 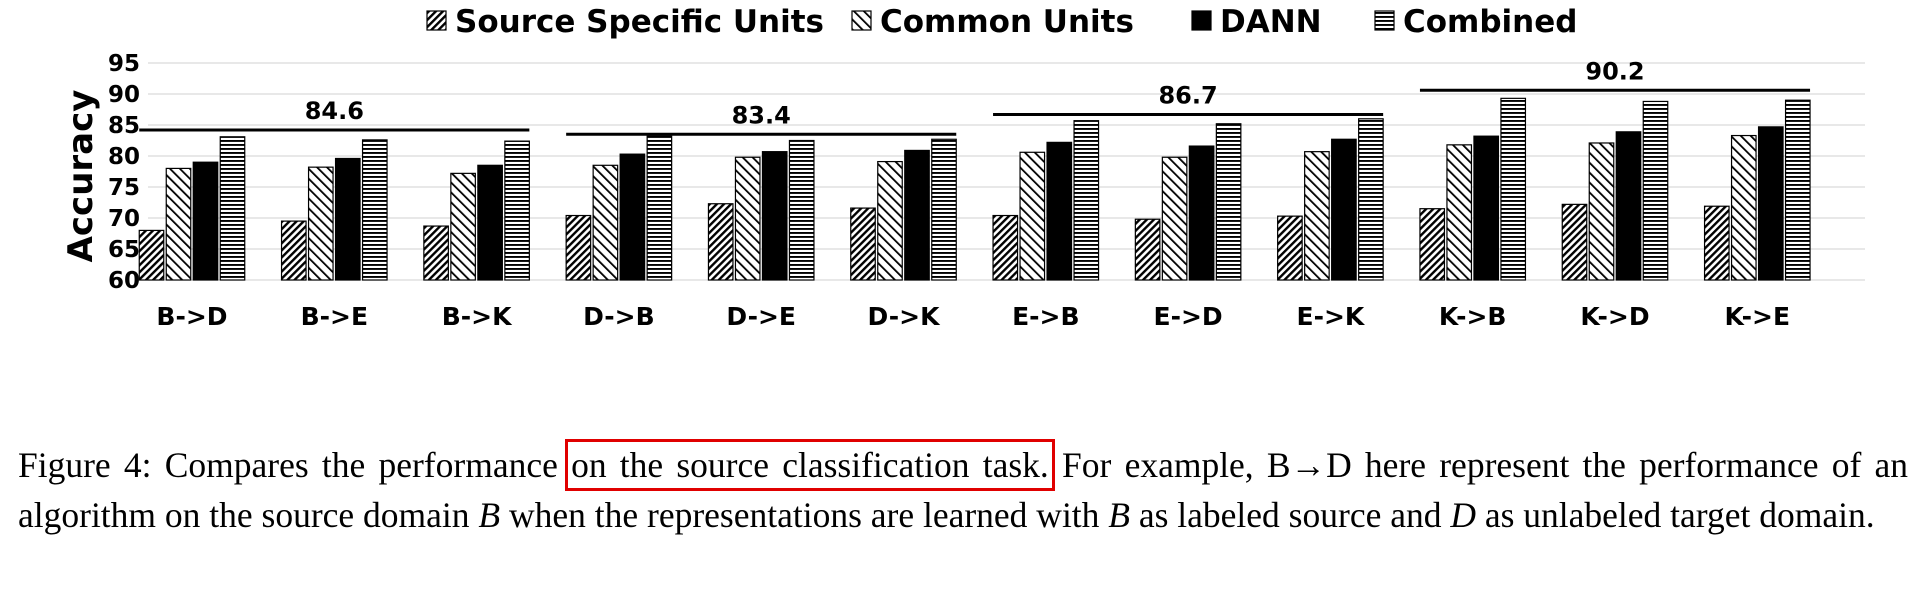 What do you see at coordinates (1675, 515) in the screenshot?
I see `caption-text-4: as unlabeled target domain.` at bounding box center [1675, 515].